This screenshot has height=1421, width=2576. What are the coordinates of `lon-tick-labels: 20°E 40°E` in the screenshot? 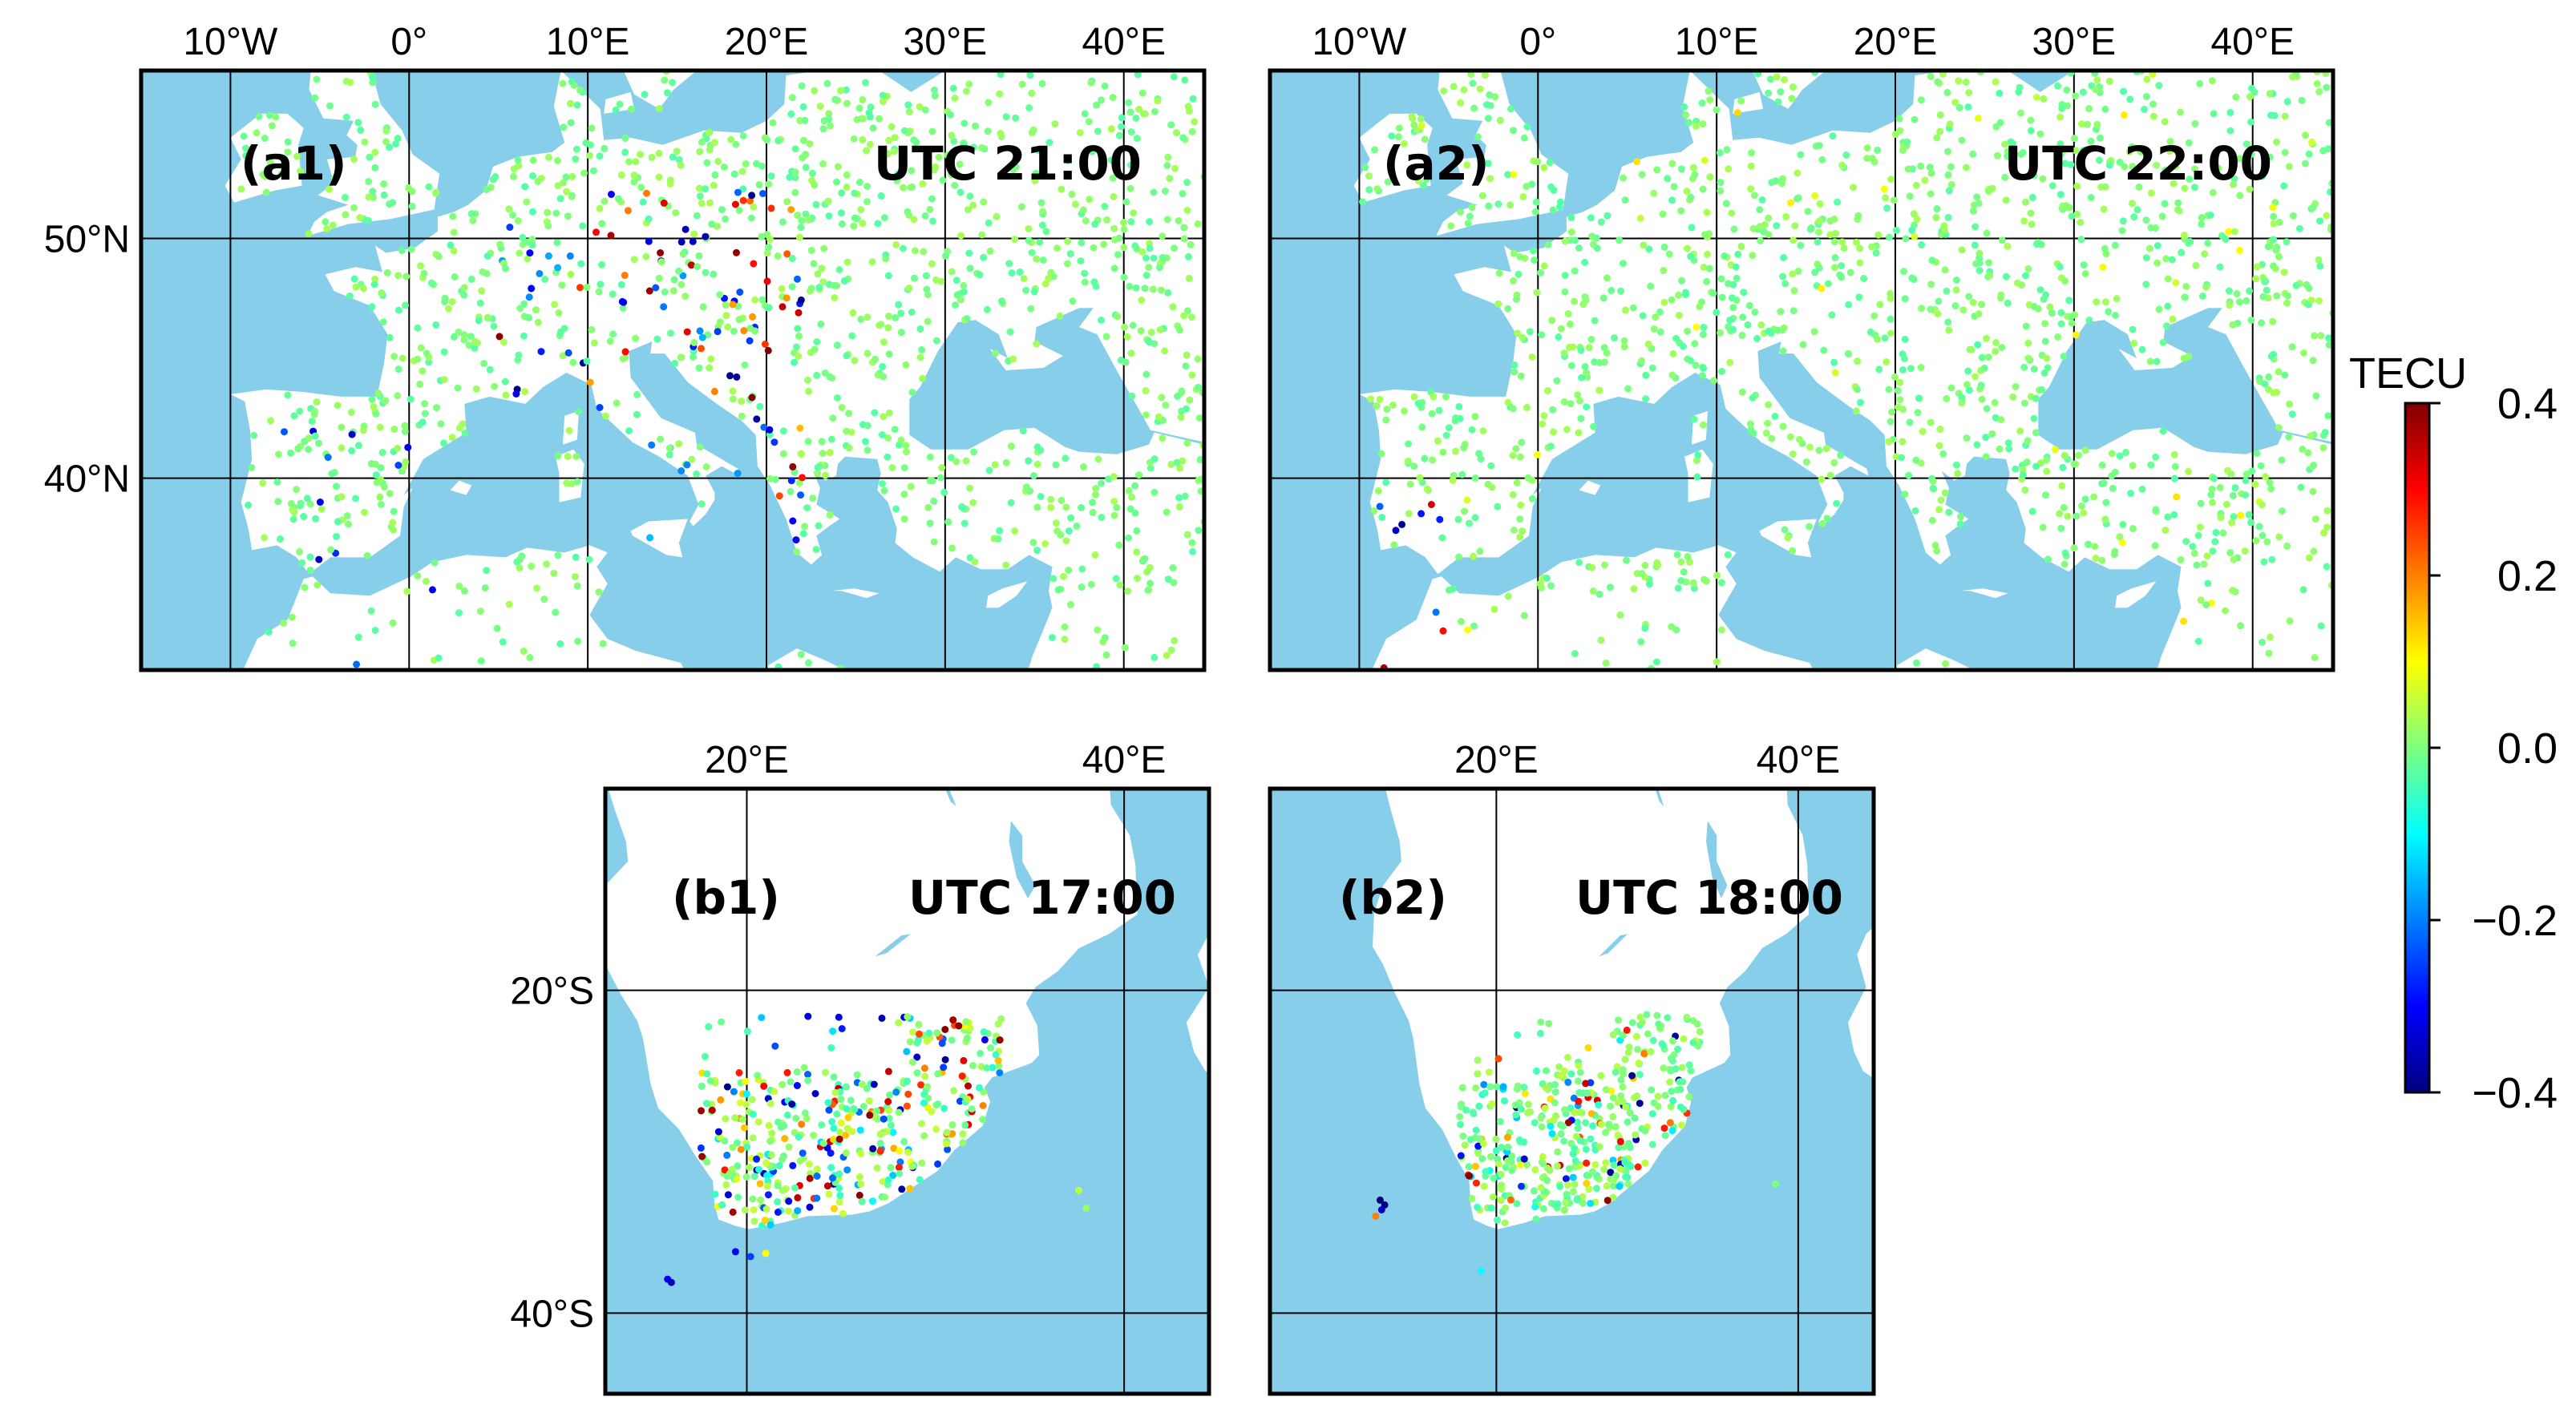 It's located at (1647, 760).